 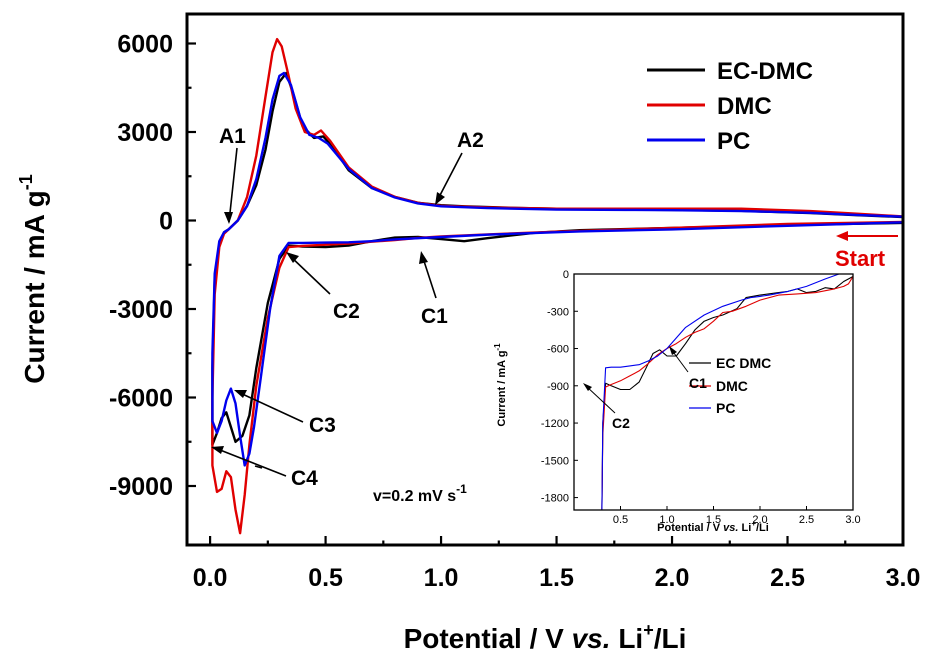 I want to click on arrowhead-c4, so click(x=217, y=450).